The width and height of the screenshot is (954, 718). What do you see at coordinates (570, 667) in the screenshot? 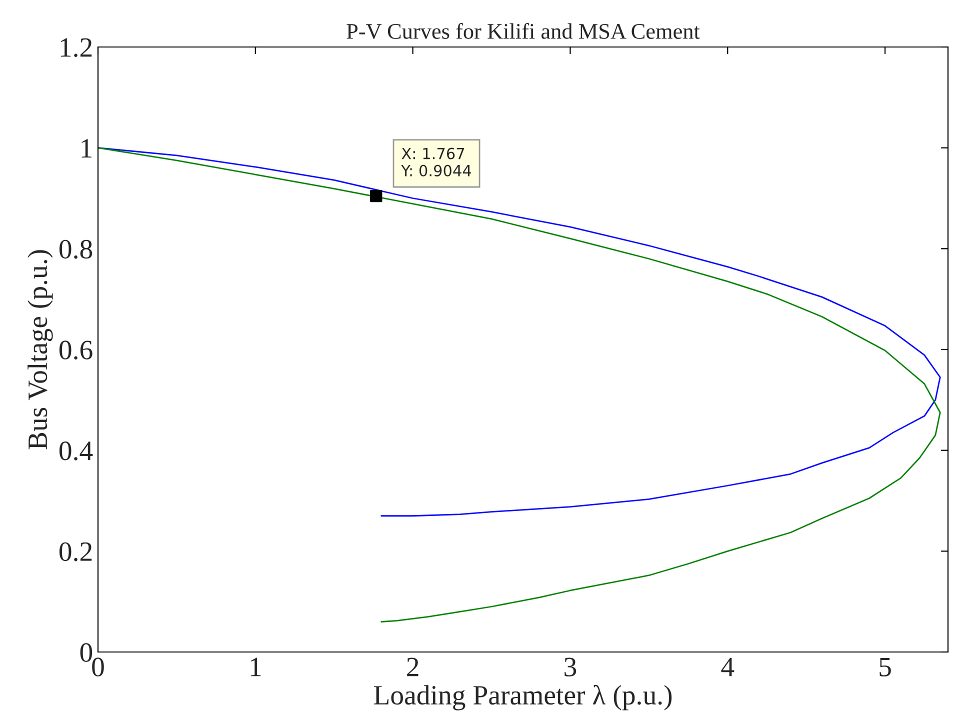
I see `x-tick-label: 3` at bounding box center [570, 667].